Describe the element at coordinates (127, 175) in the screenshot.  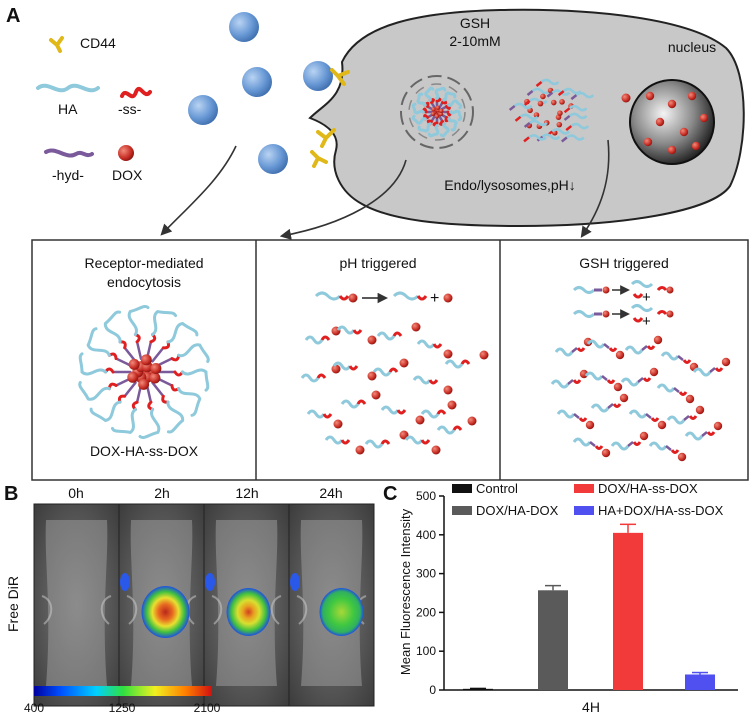
I see `legend-dox-label: DOX` at that location.